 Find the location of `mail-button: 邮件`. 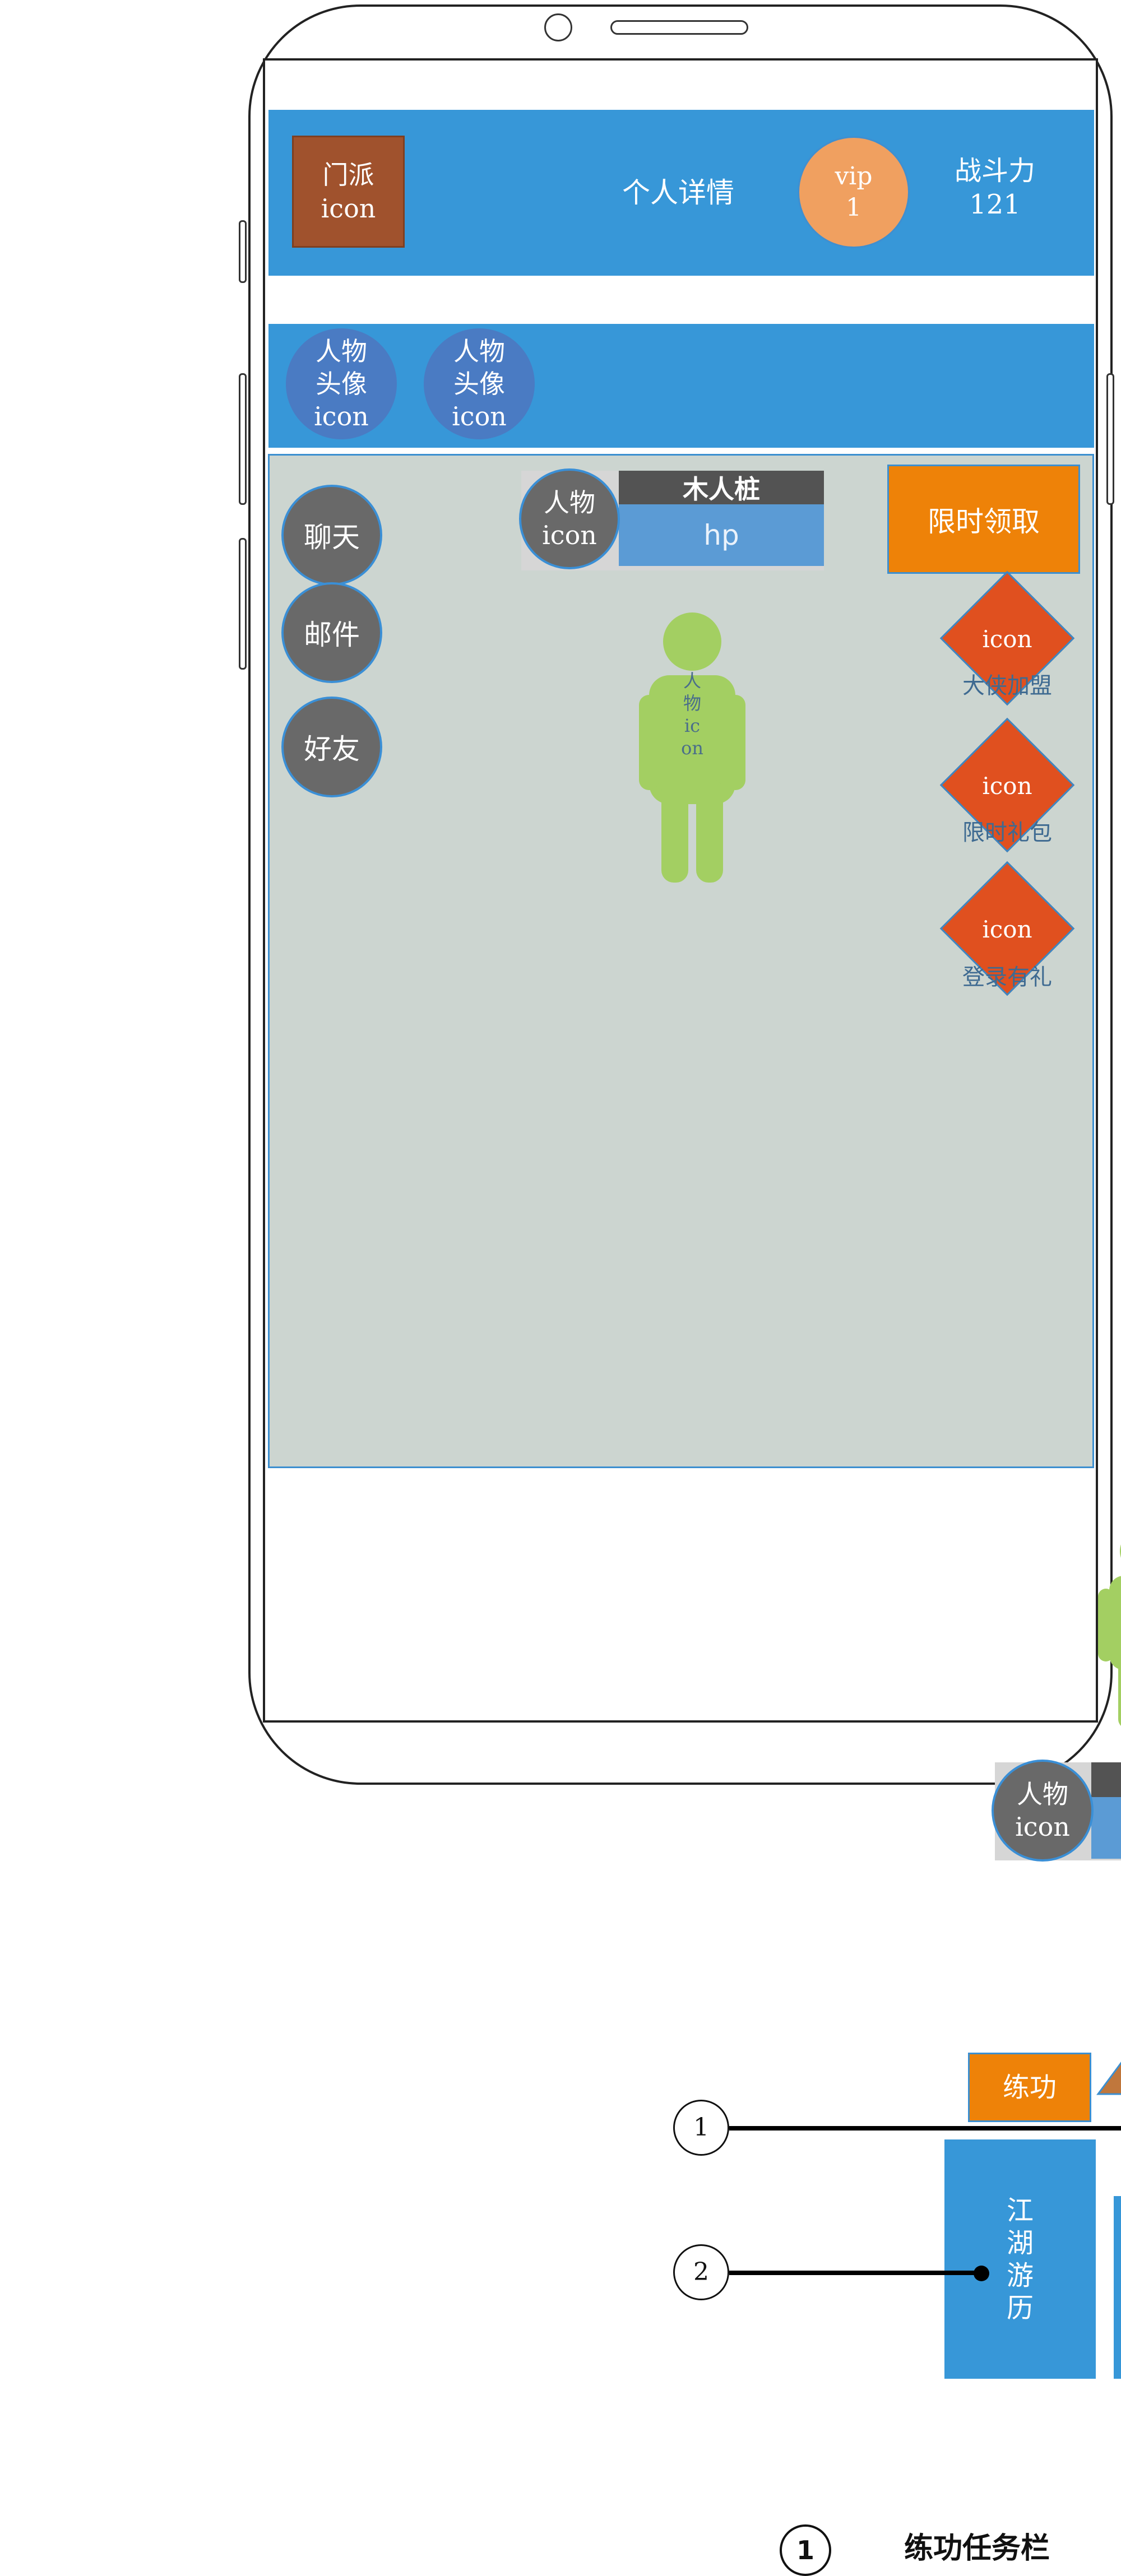

mail-button: 邮件 is located at coordinates (331, 633).